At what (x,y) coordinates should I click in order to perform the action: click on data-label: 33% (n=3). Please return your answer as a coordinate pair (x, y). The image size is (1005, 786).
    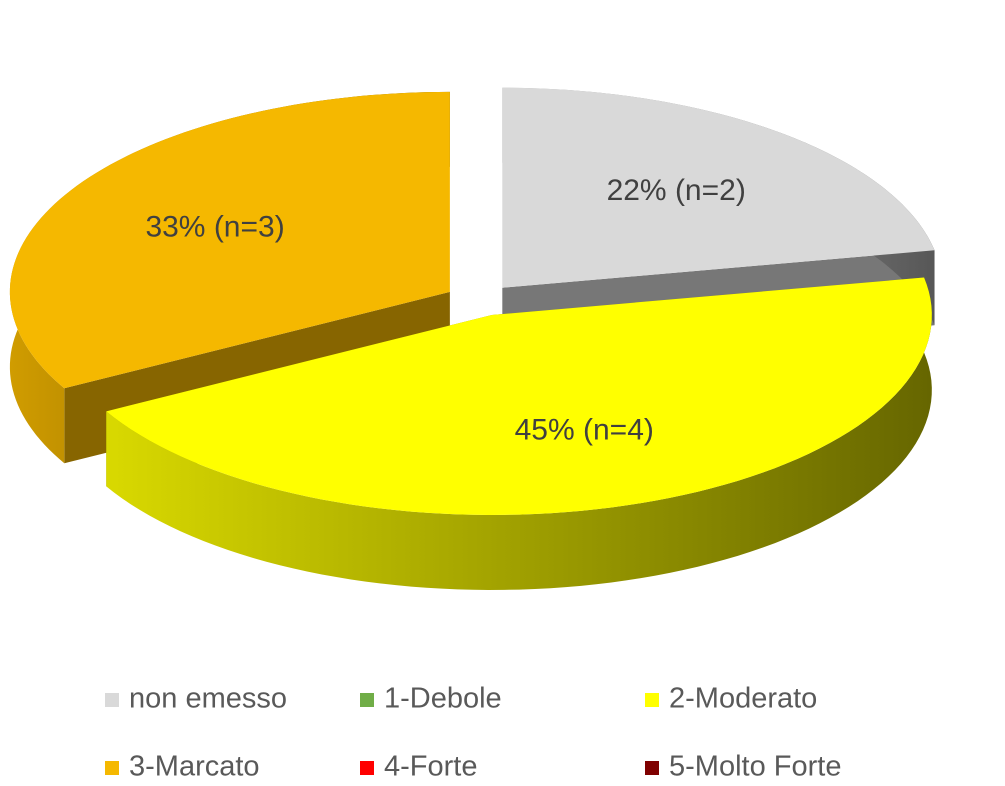
    Looking at the image, I should click on (214, 227).